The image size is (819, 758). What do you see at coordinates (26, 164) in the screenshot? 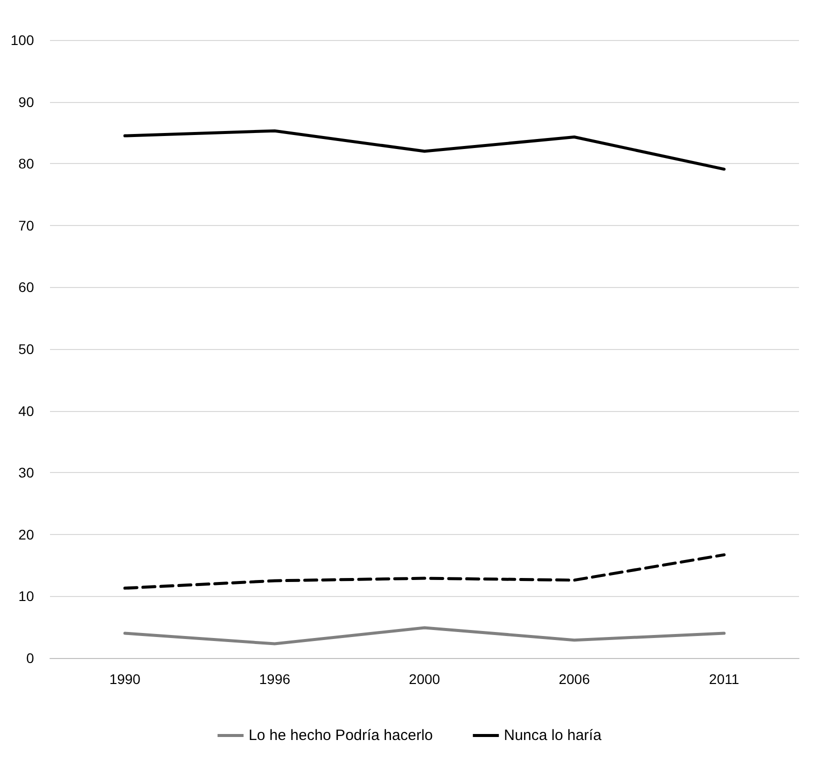
I see `y-tick-label: 80` at bounding box center [26, 164].